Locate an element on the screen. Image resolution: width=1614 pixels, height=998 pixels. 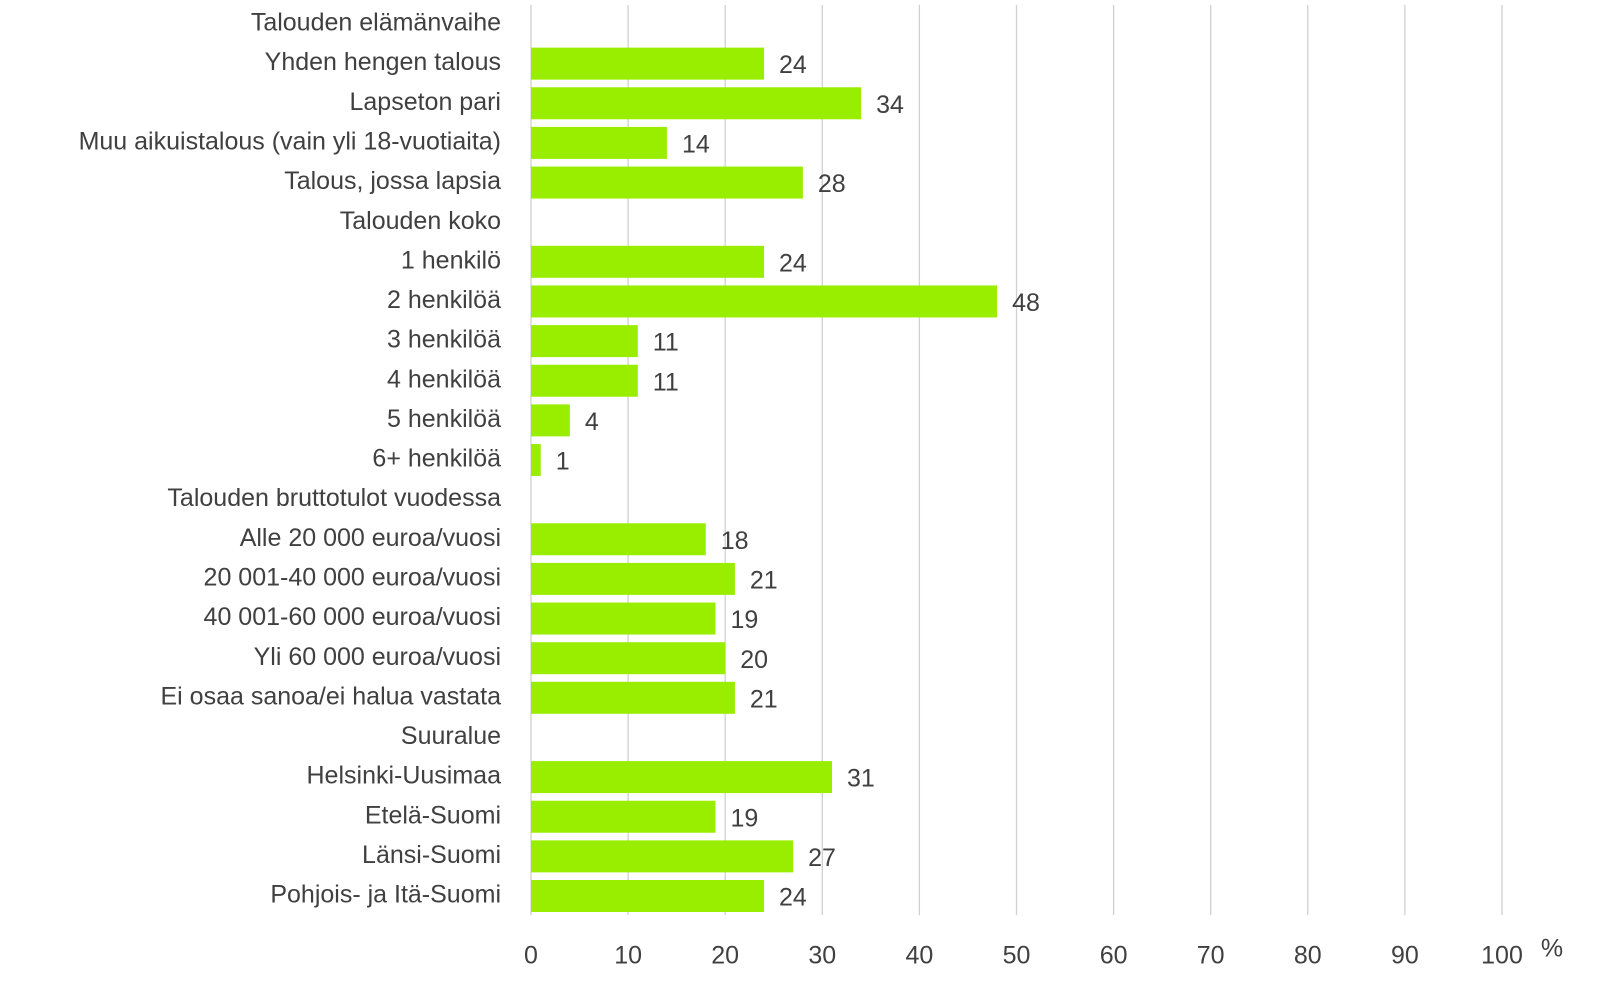
data-label: 18 is located at coordinates (735, 541).